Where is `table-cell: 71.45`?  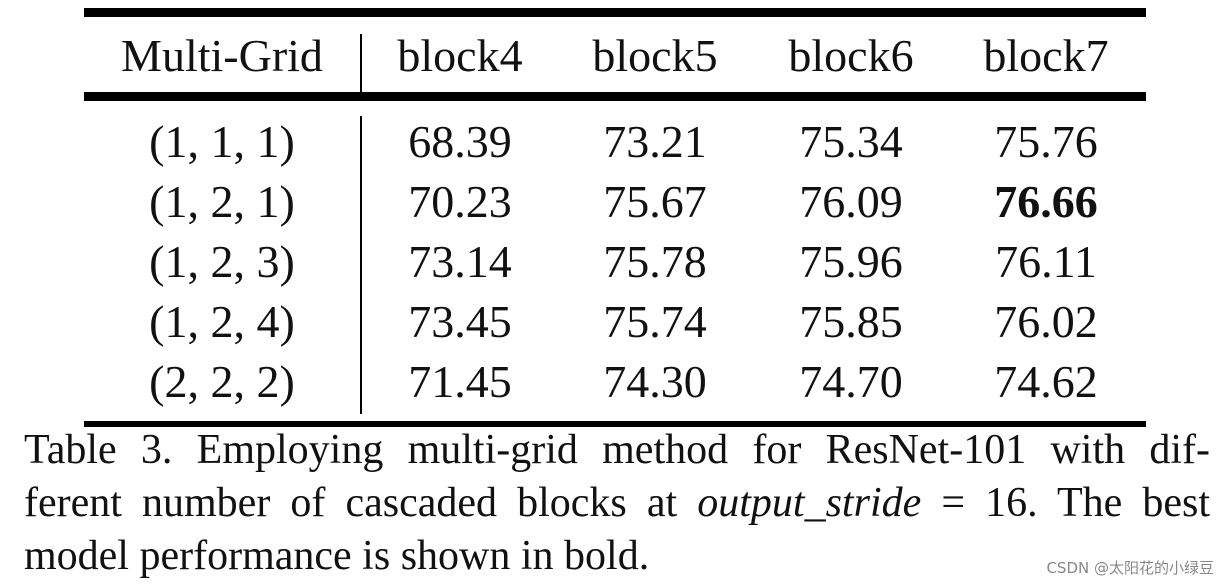 table-cell: 71.45 is located at coordinates (460, 381).